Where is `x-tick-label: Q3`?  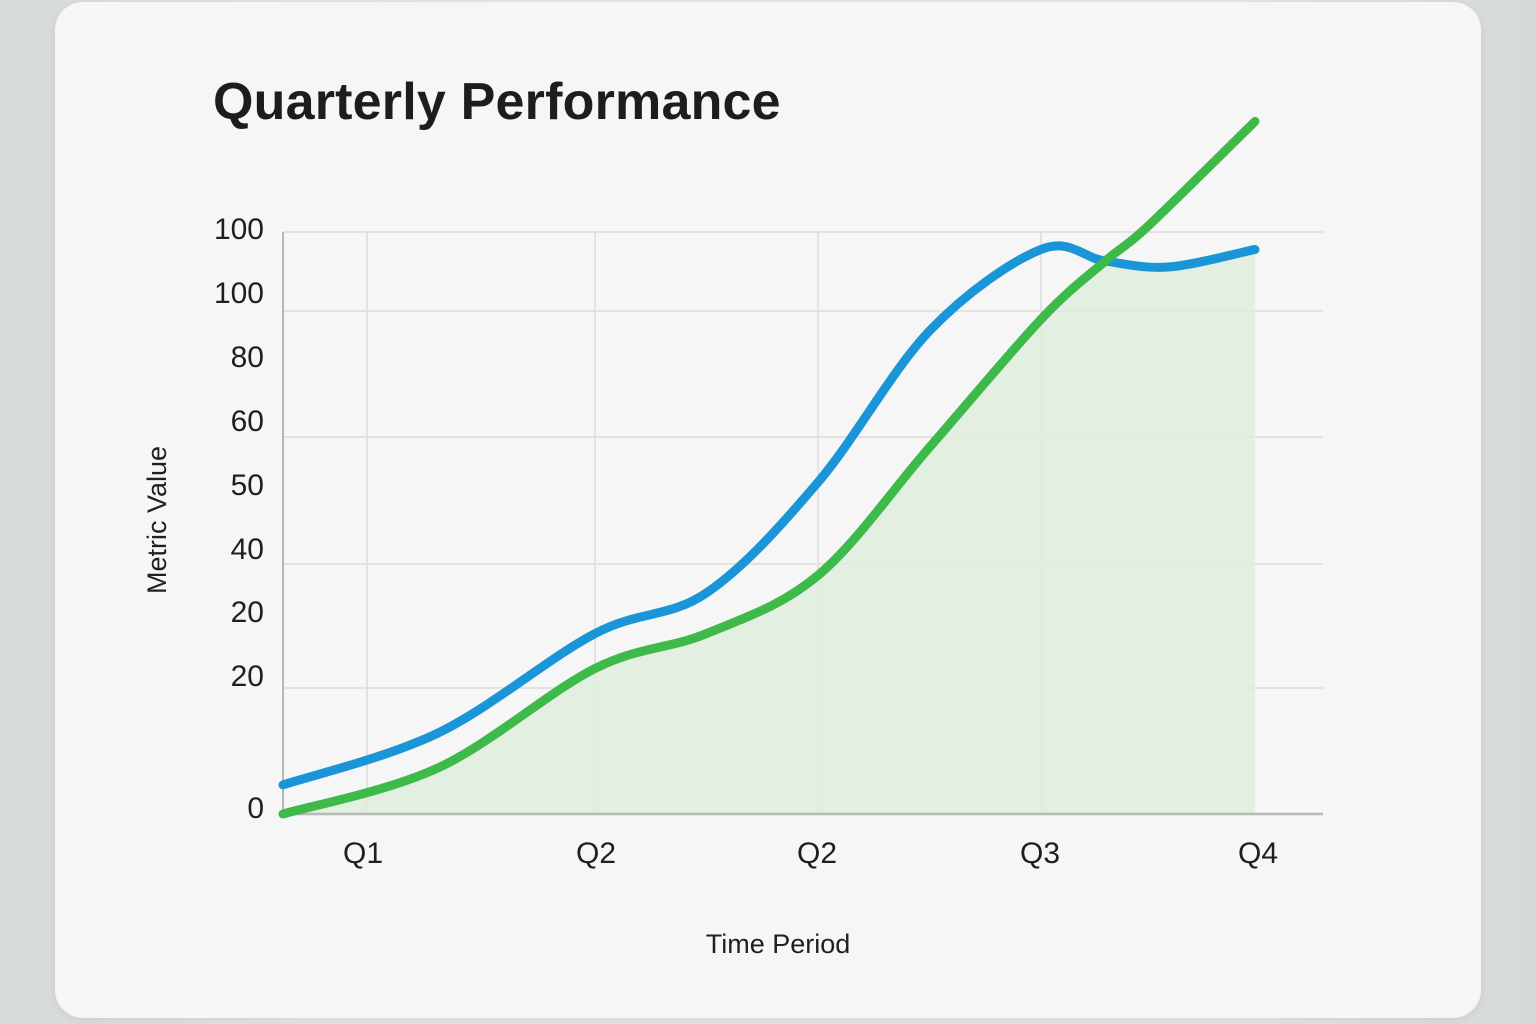 x-tick-label: Q3 is located at coordinates (1040, 853).